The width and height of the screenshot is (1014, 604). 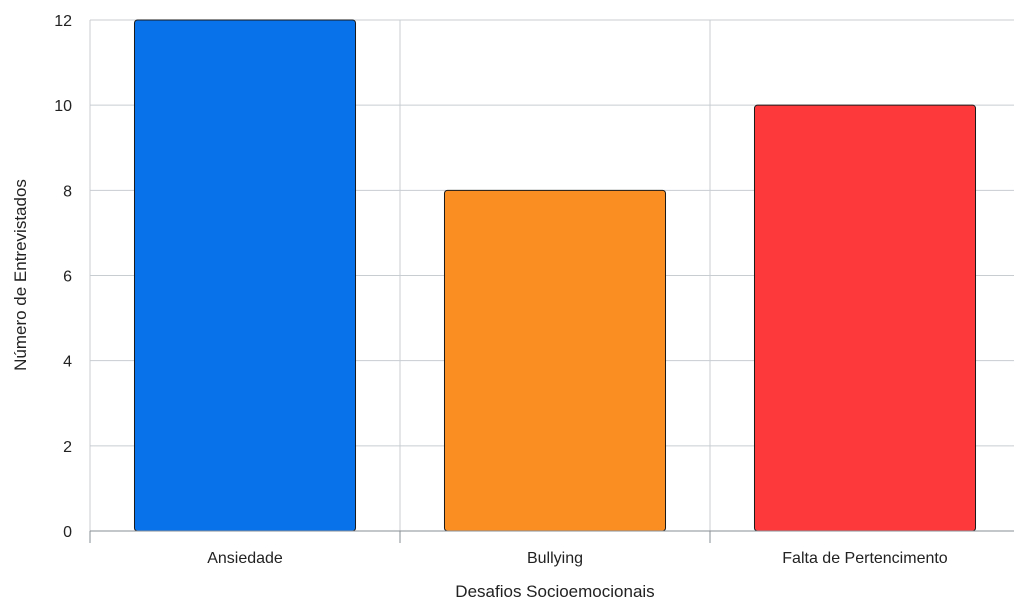 What do you see at coordinates (20, 275) in the screenshot?
I see `y-axis-title: Número de Entrevistados` at bounding box center [20, 275].